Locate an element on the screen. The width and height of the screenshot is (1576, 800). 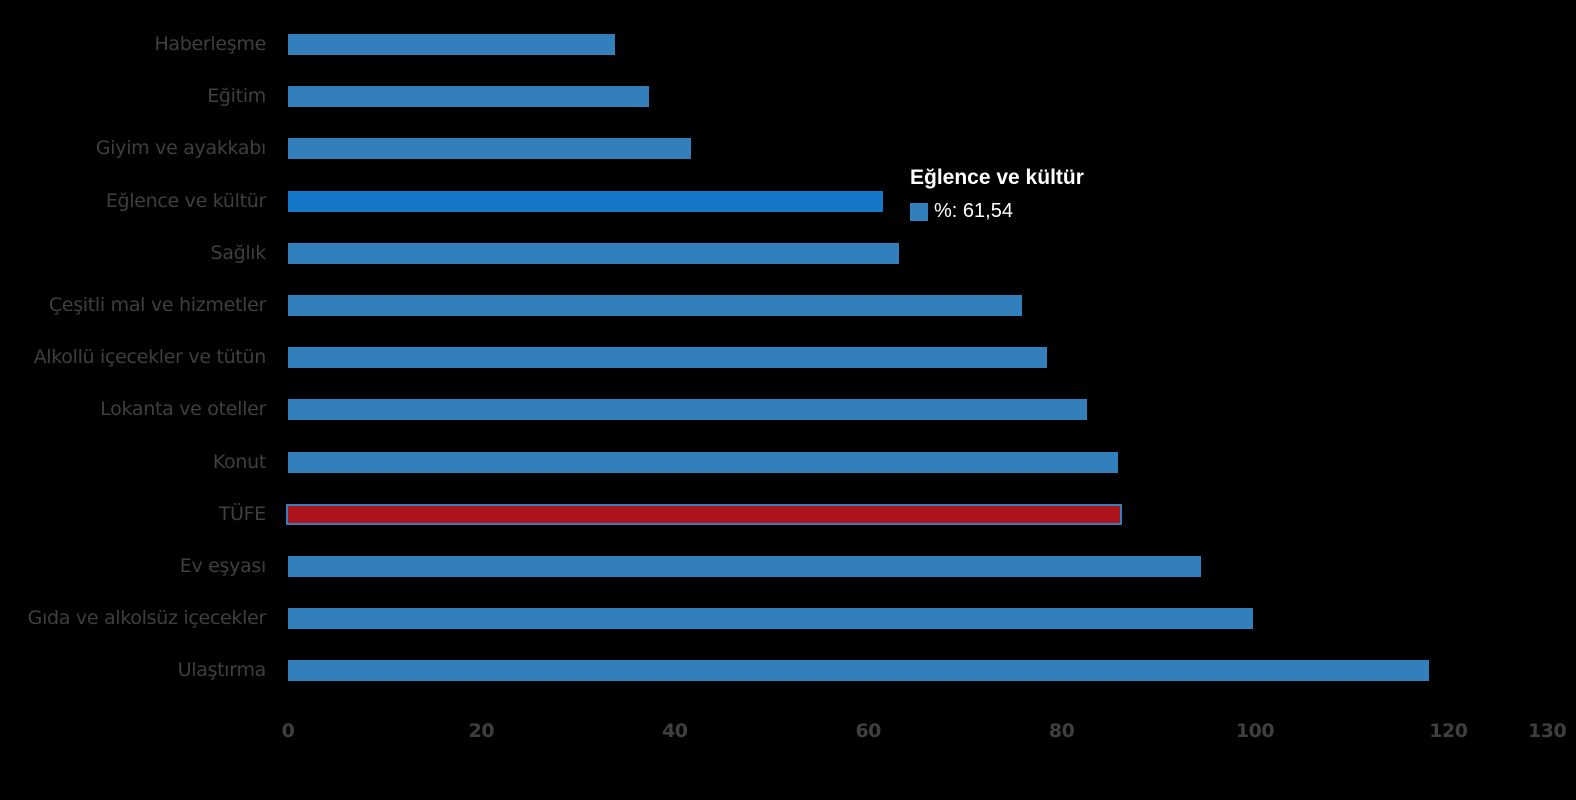
x-axis-tick-label: 40 is located at coordinates (675, 731).